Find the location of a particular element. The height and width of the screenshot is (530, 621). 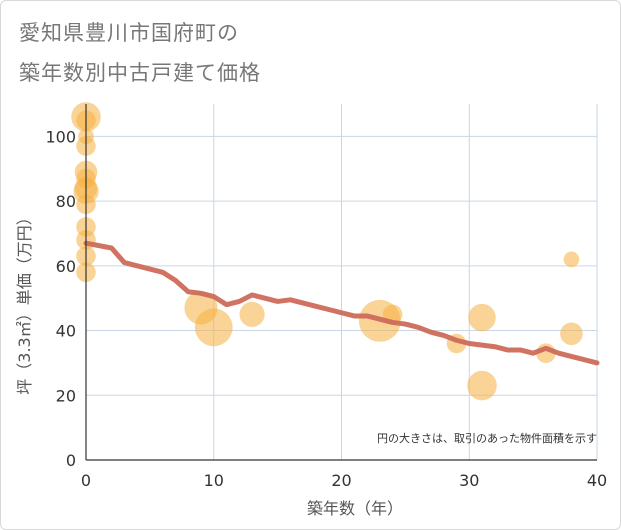

y-tick-label: 20 is located at coordinates (66, 395).